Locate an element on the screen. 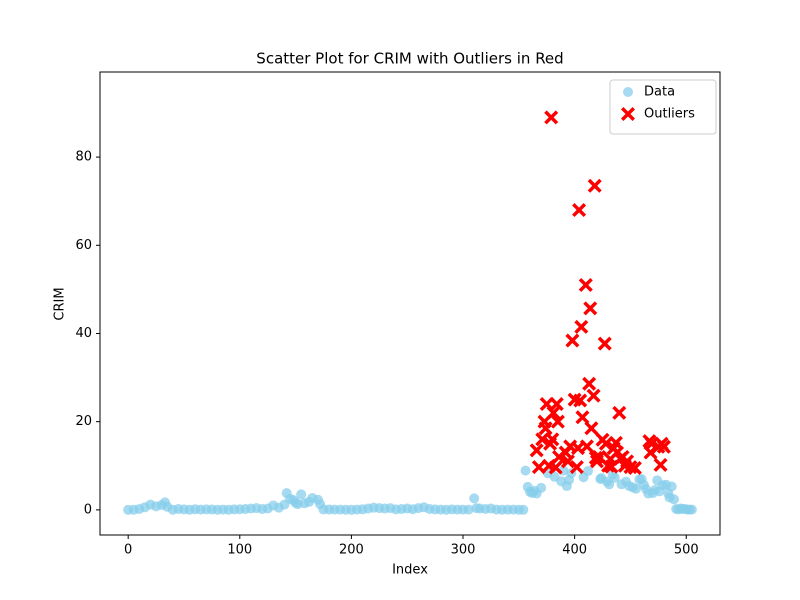  x-tick-label: 500 is located at coordinates (686, 550).